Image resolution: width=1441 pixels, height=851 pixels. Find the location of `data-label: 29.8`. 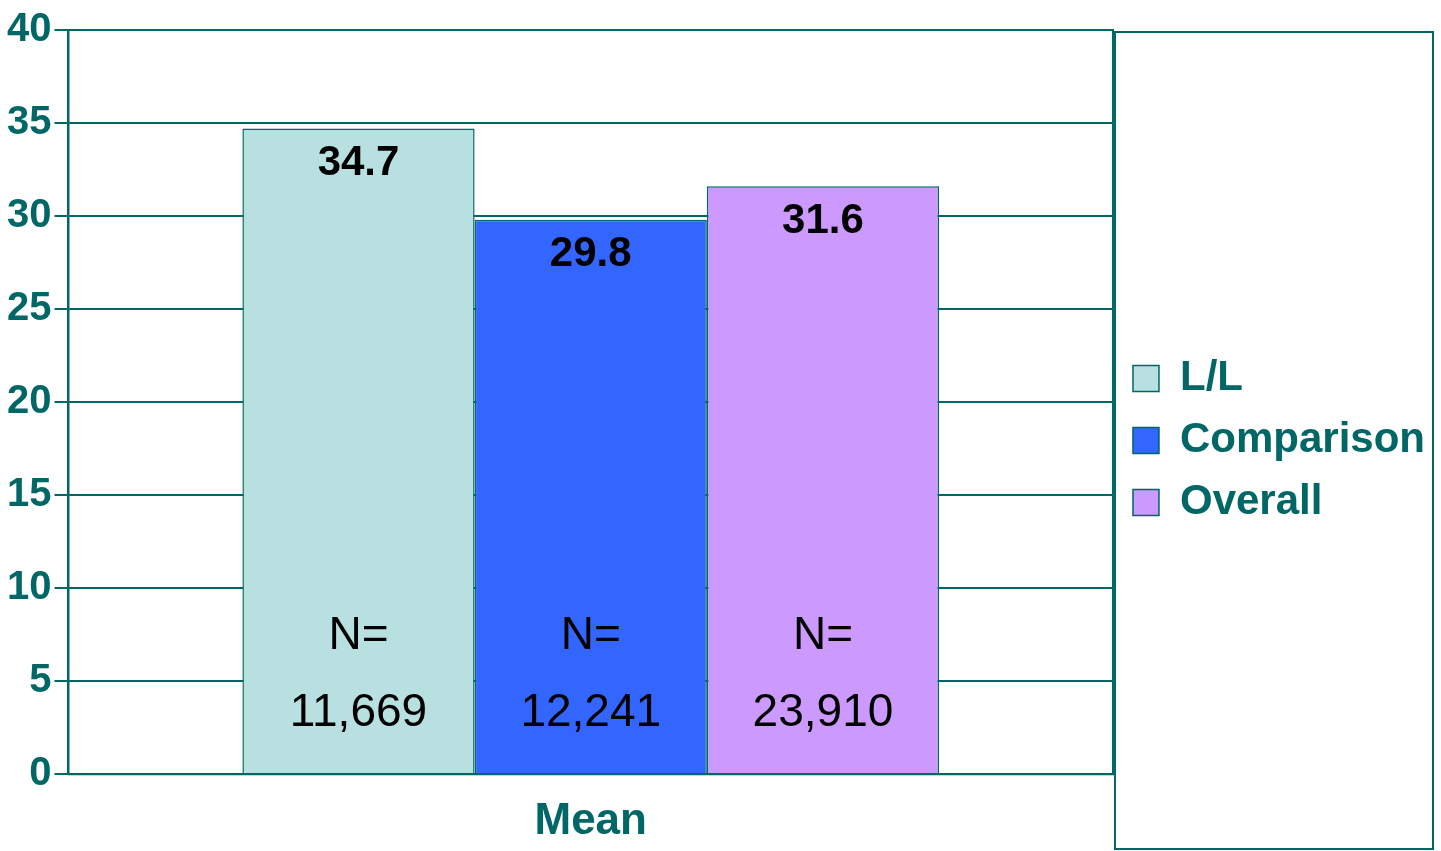

data-label: 29.8 is located at coordinates (590, 252).